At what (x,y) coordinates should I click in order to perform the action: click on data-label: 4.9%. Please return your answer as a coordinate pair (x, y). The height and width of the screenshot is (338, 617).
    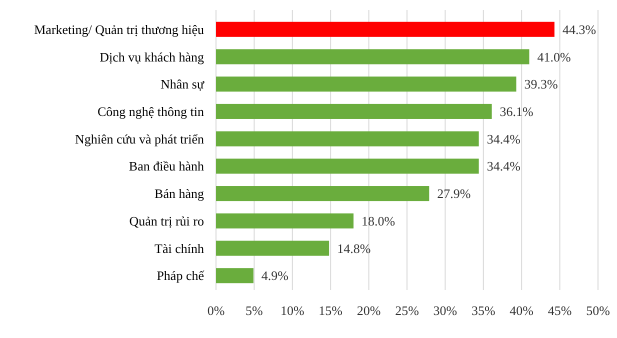
    Looking at the image, I should click on (275, 276).